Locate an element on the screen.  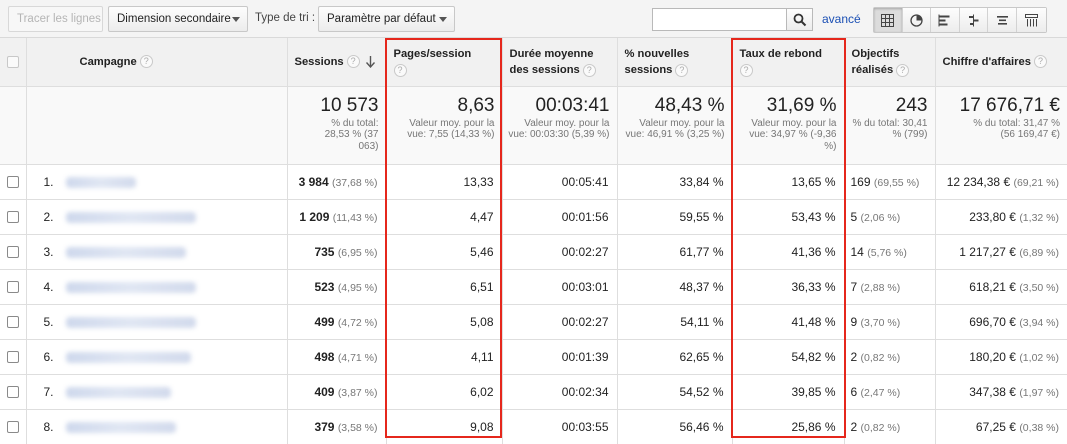
sessions-value: 499 is located at coordinates (324, 321).